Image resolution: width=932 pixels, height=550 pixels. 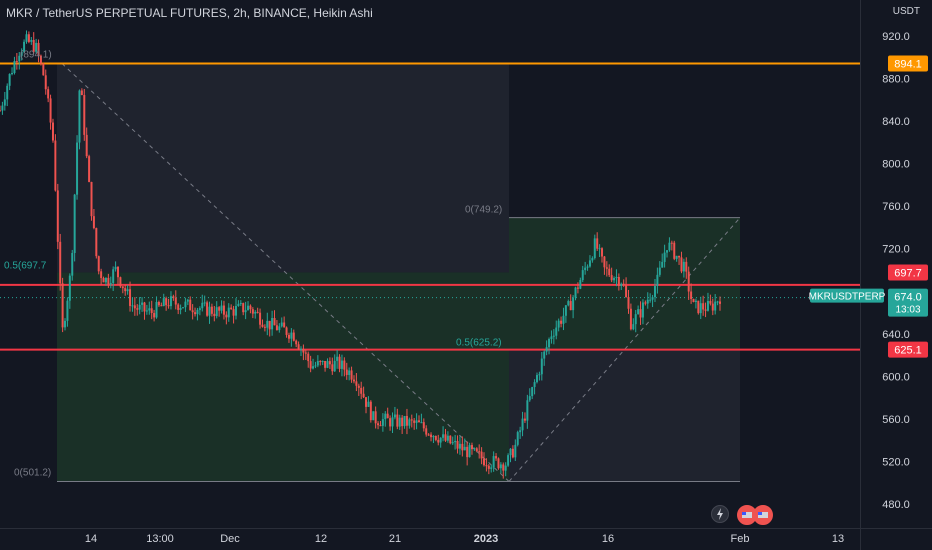 What do you see at coordinates (908, 272) in the screenshot?
I see `price-tag` at bounding box center [908, 272].